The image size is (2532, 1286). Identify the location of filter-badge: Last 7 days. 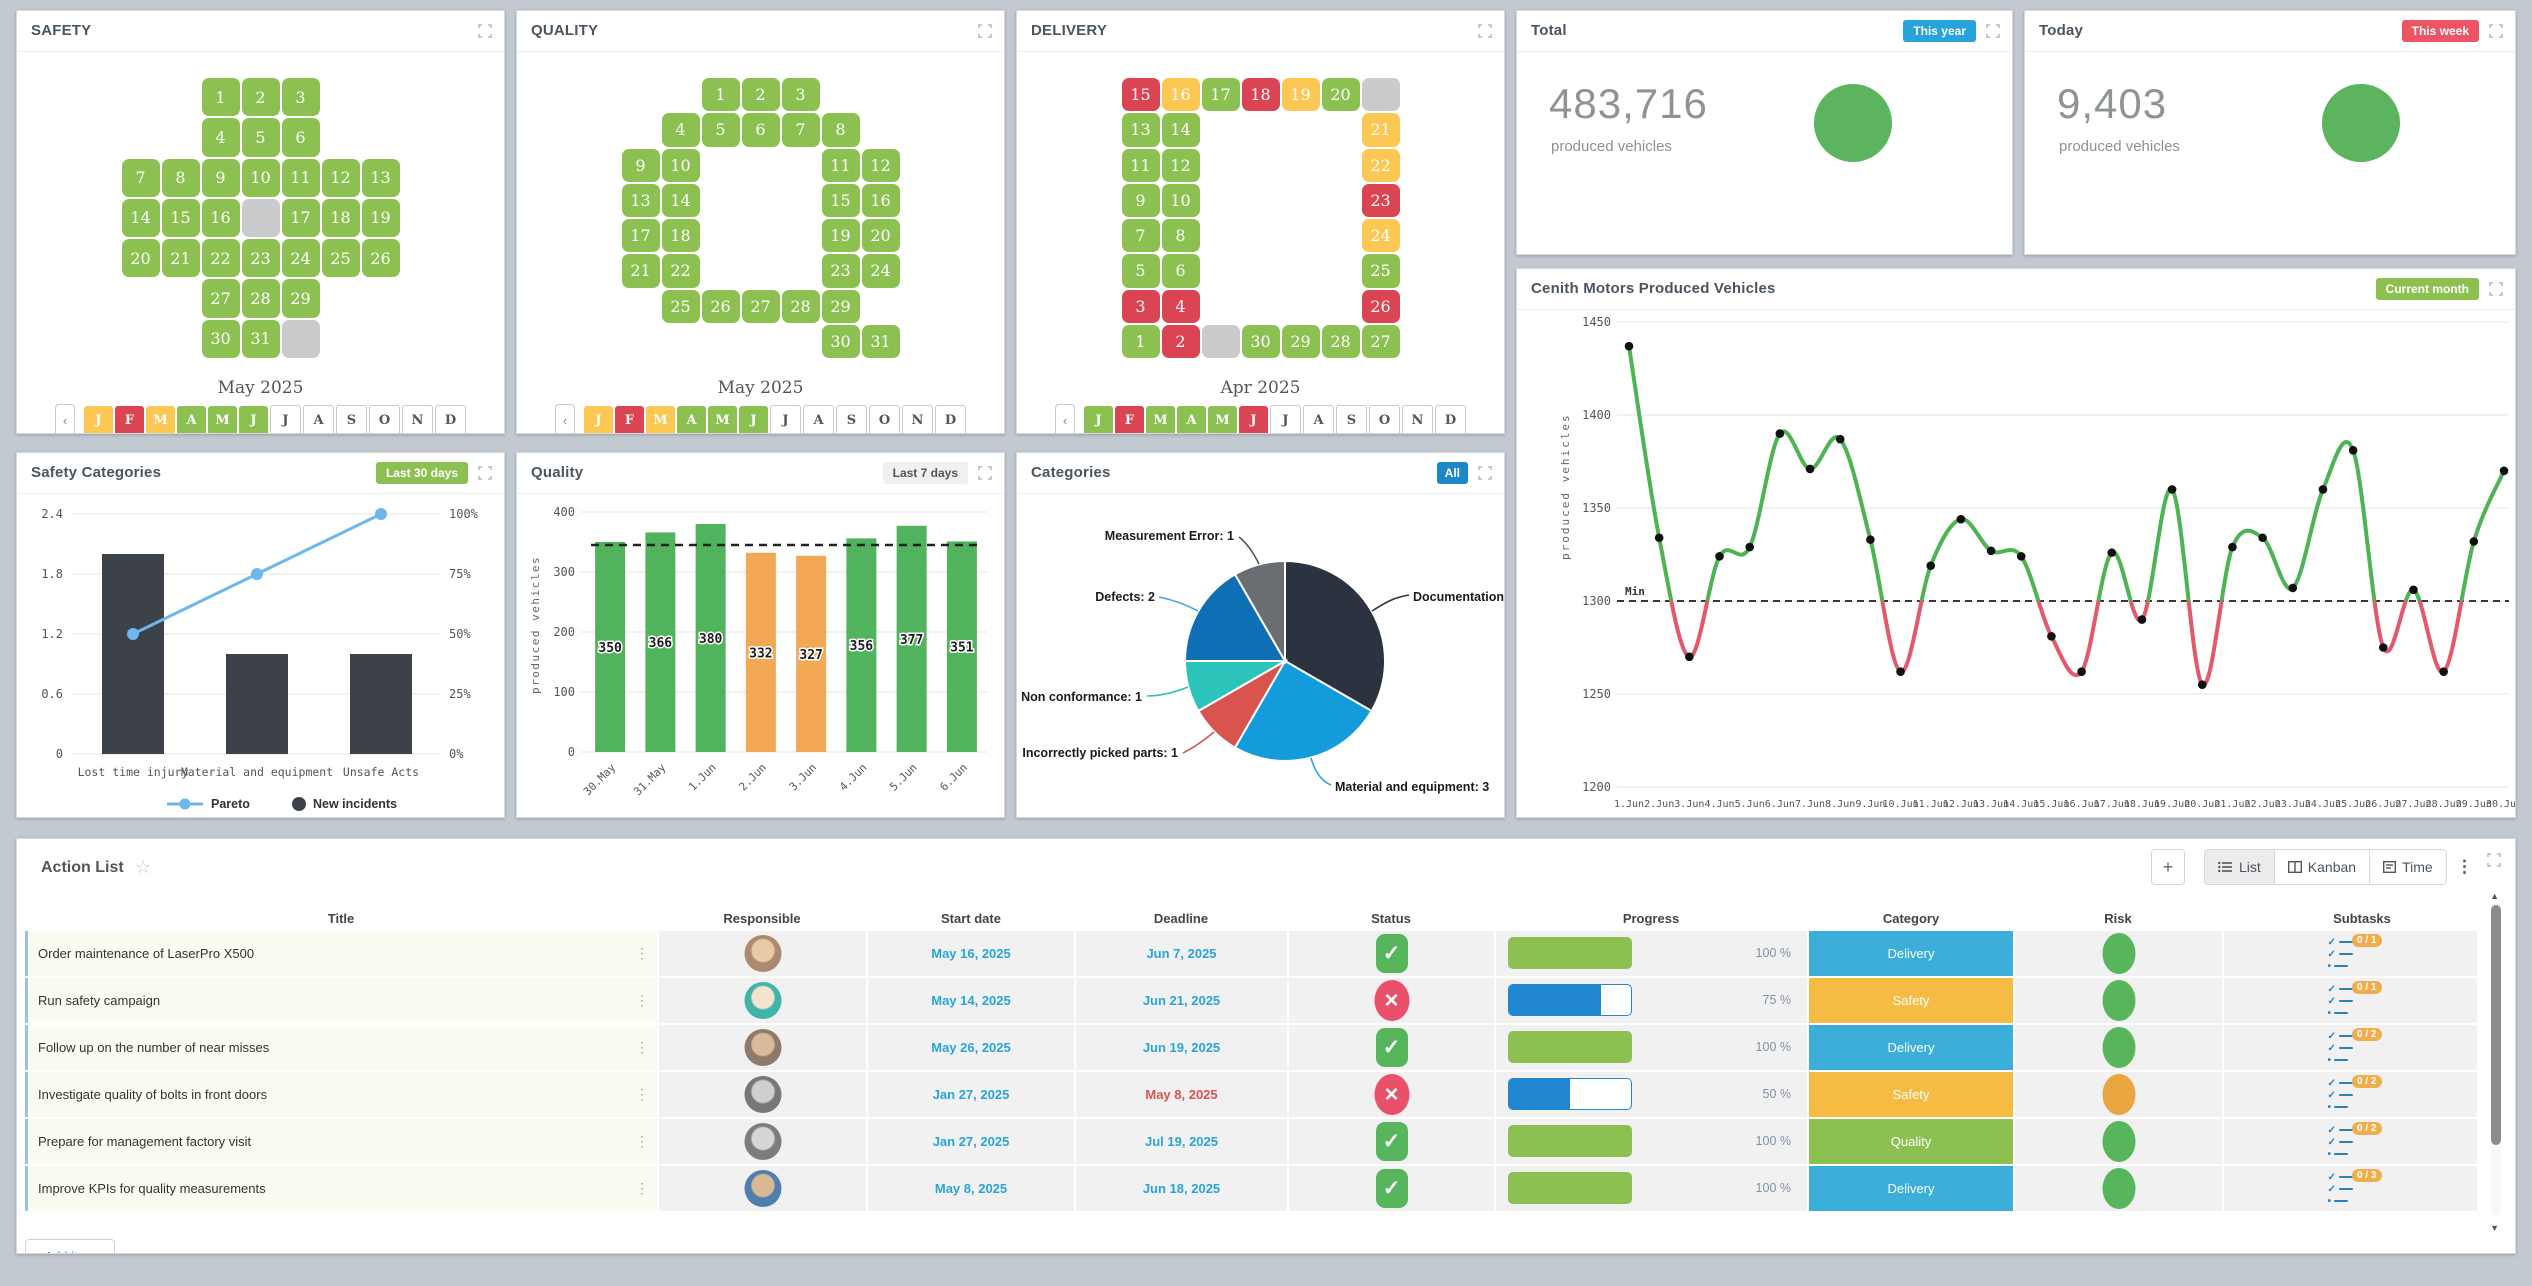
(925, 473).